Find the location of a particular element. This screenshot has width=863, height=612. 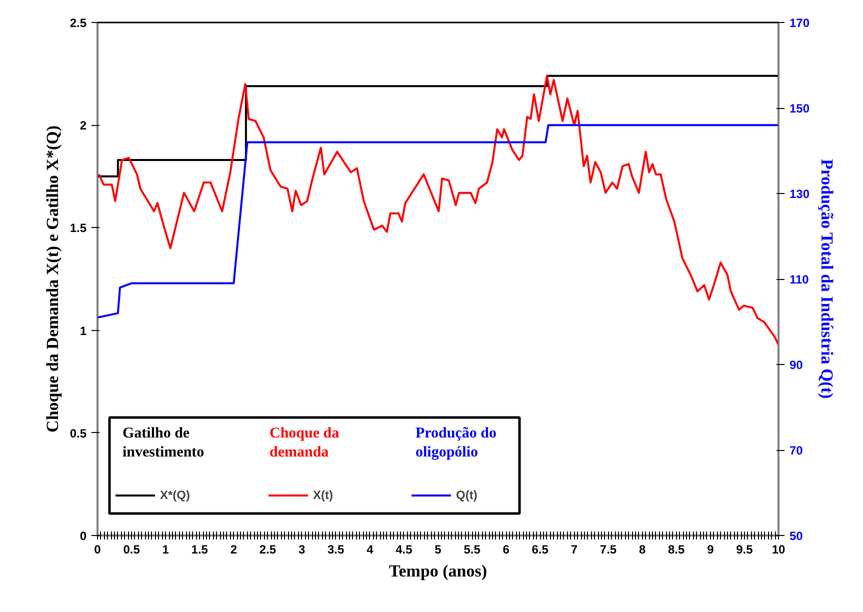

x-tick-label: 10 is located at coordinates (779, 549).